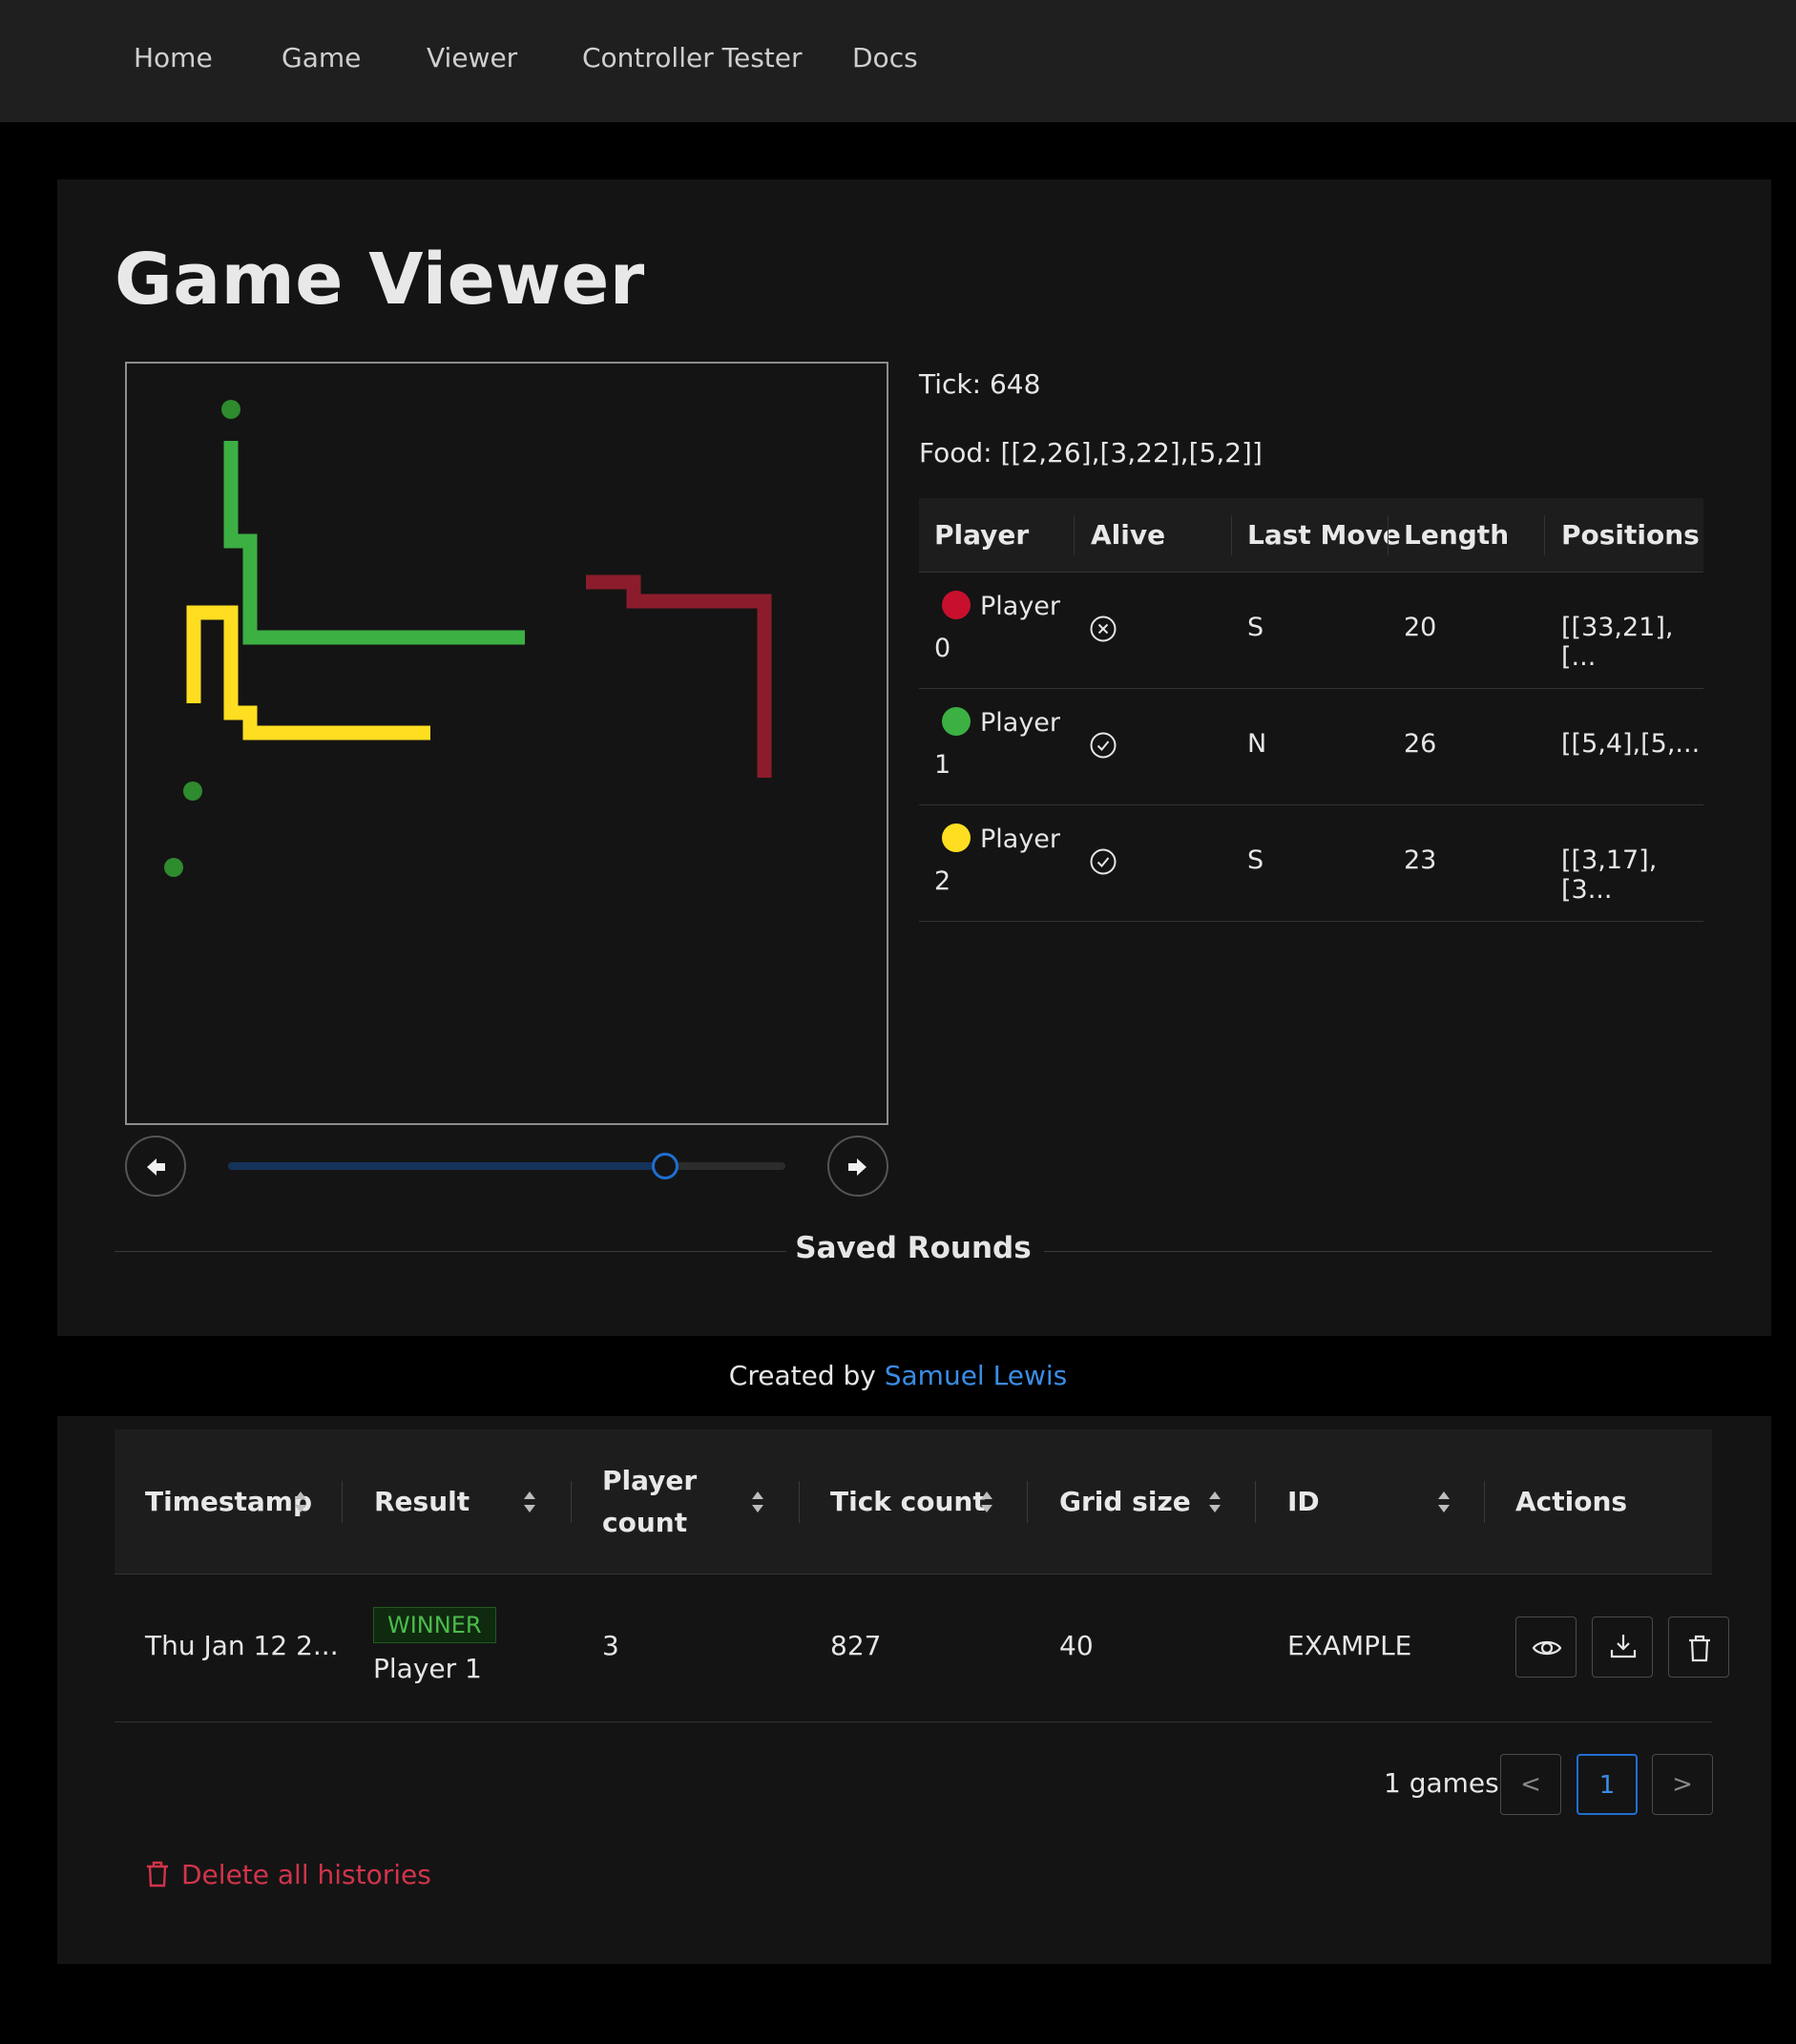 The image size is (1796, 2044). I want to click on step-forward-button, so click(858, 1166).